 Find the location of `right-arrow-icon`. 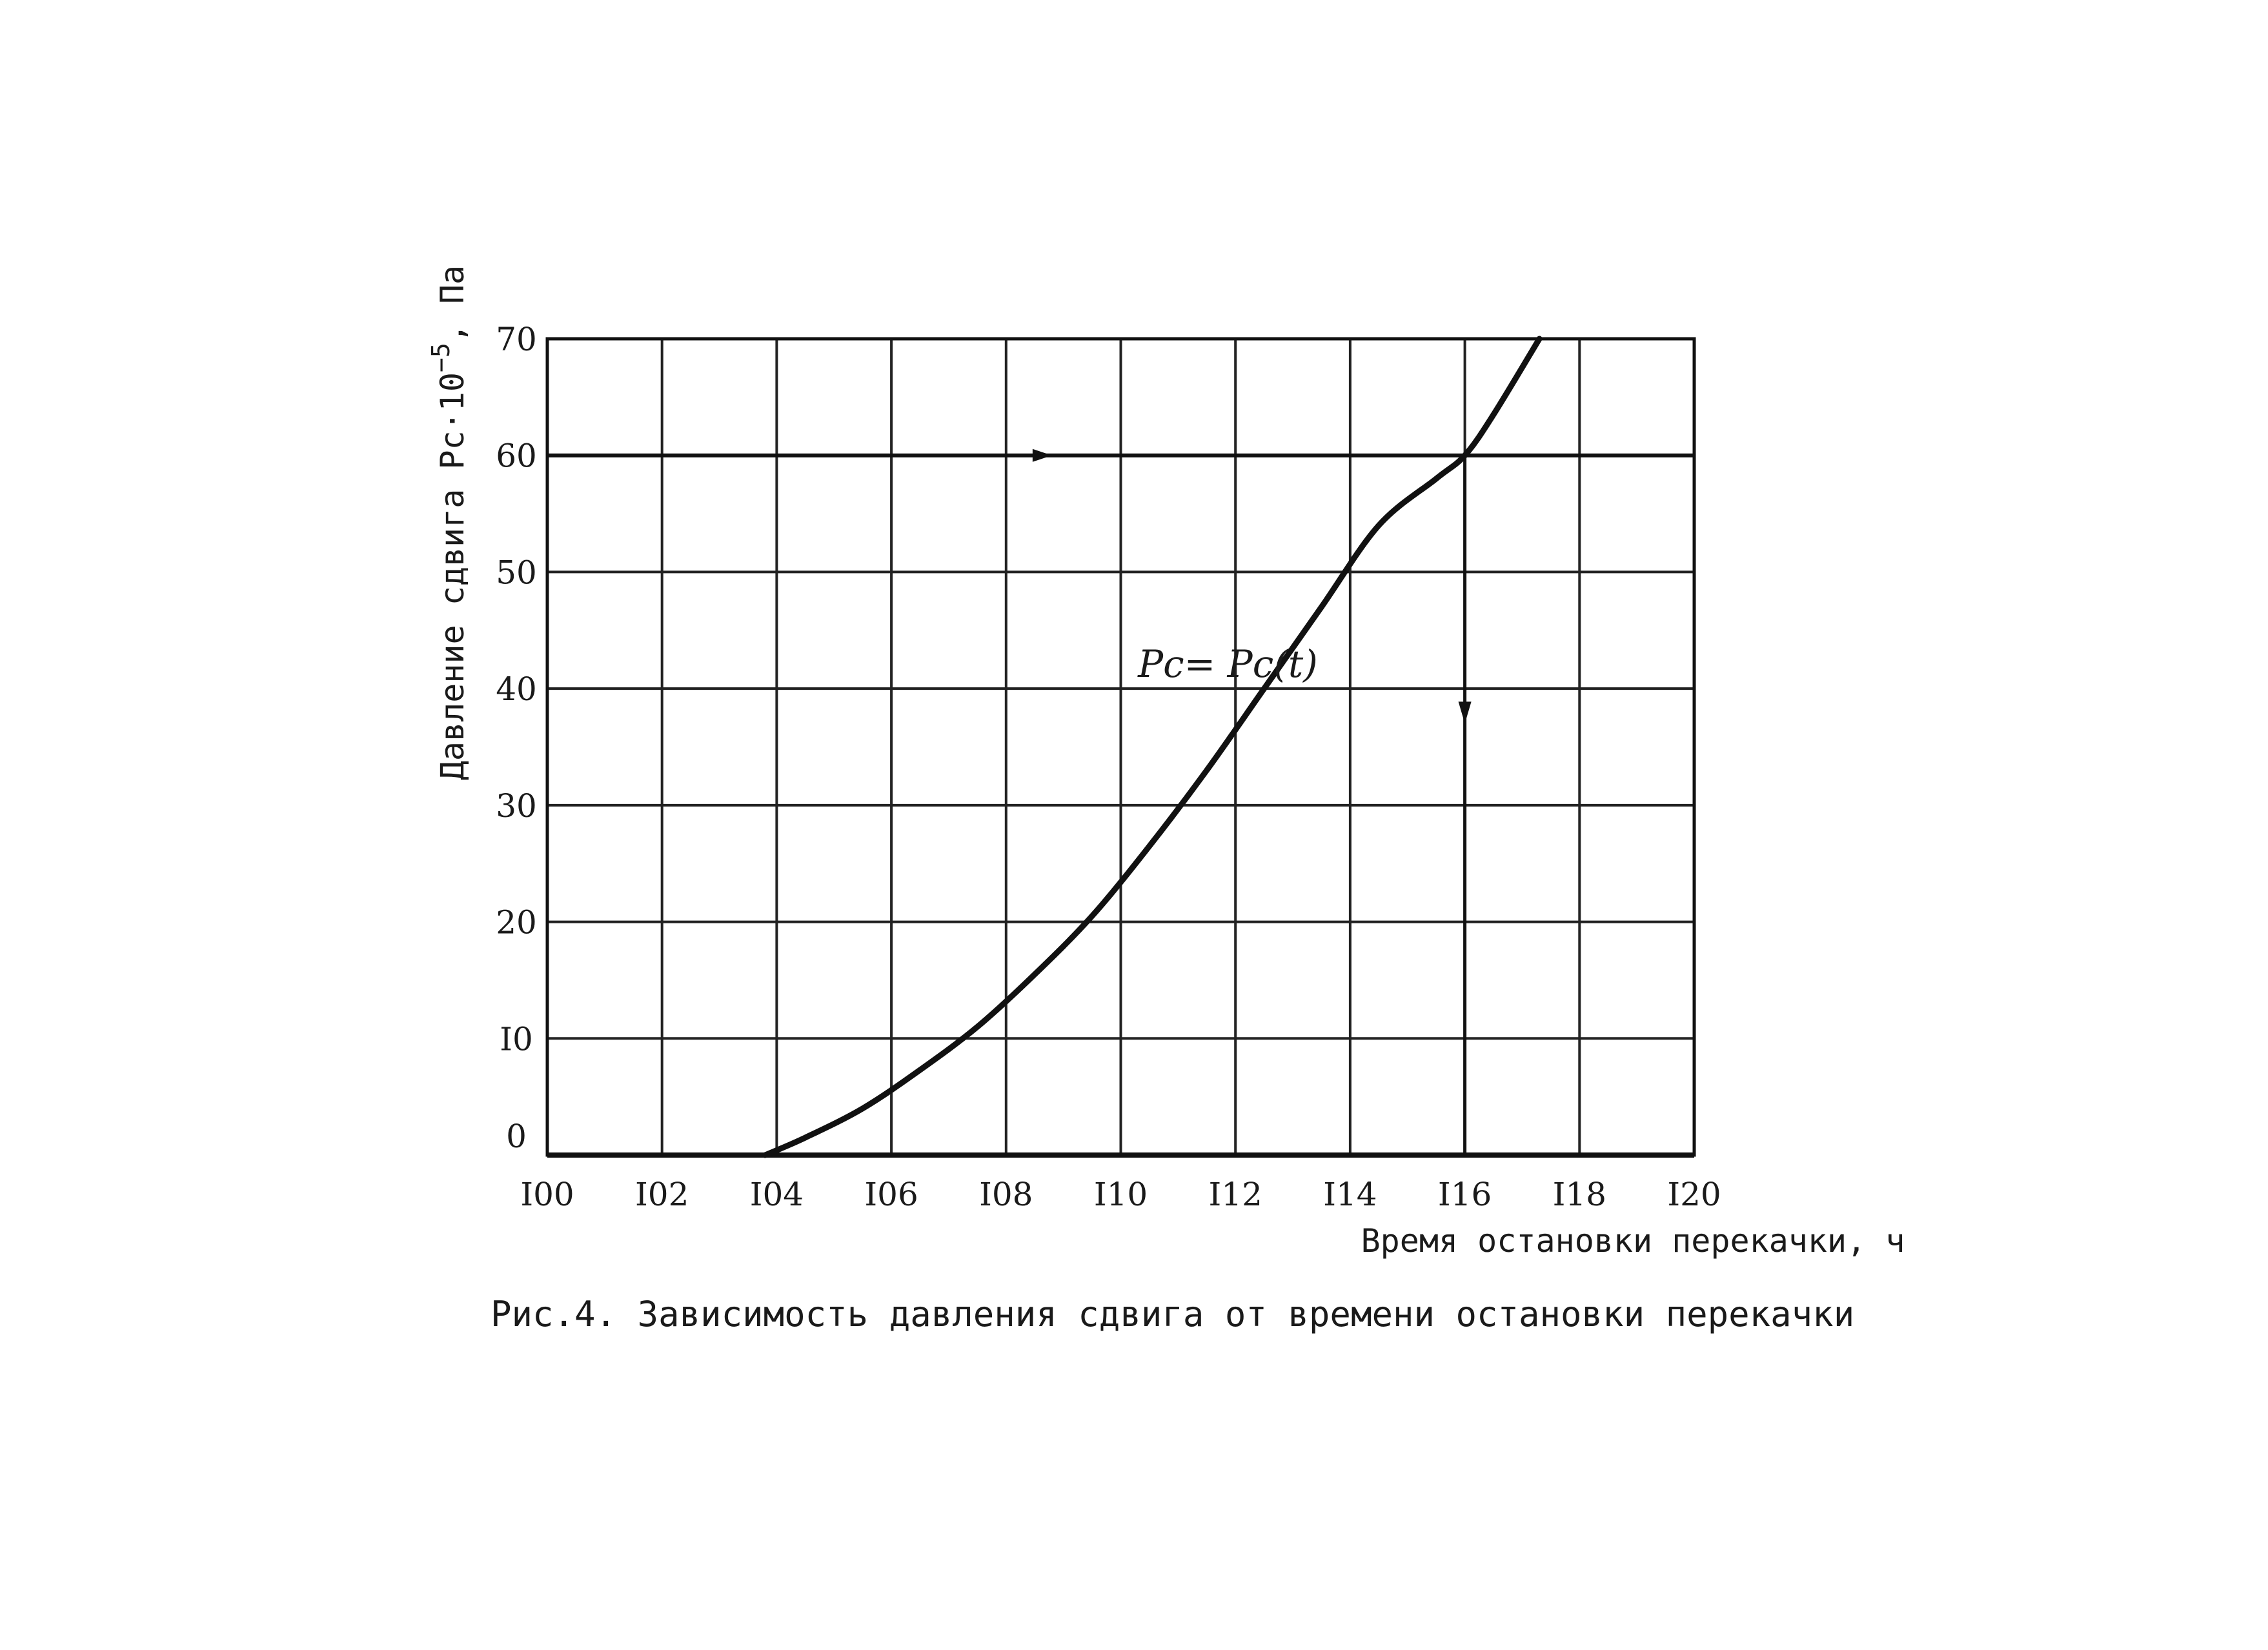

right-arrow-icon is located at coordinates (1042, 455).